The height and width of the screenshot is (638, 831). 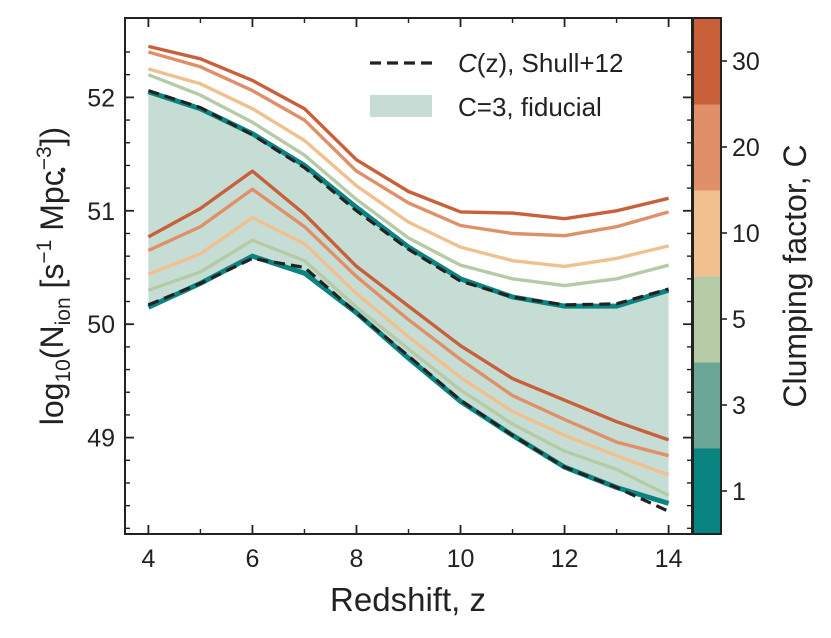 What do you see at coordinates (63, 370) in the screenshot?
I see `y-label-sub: 10` at bounding box center [63, 370].